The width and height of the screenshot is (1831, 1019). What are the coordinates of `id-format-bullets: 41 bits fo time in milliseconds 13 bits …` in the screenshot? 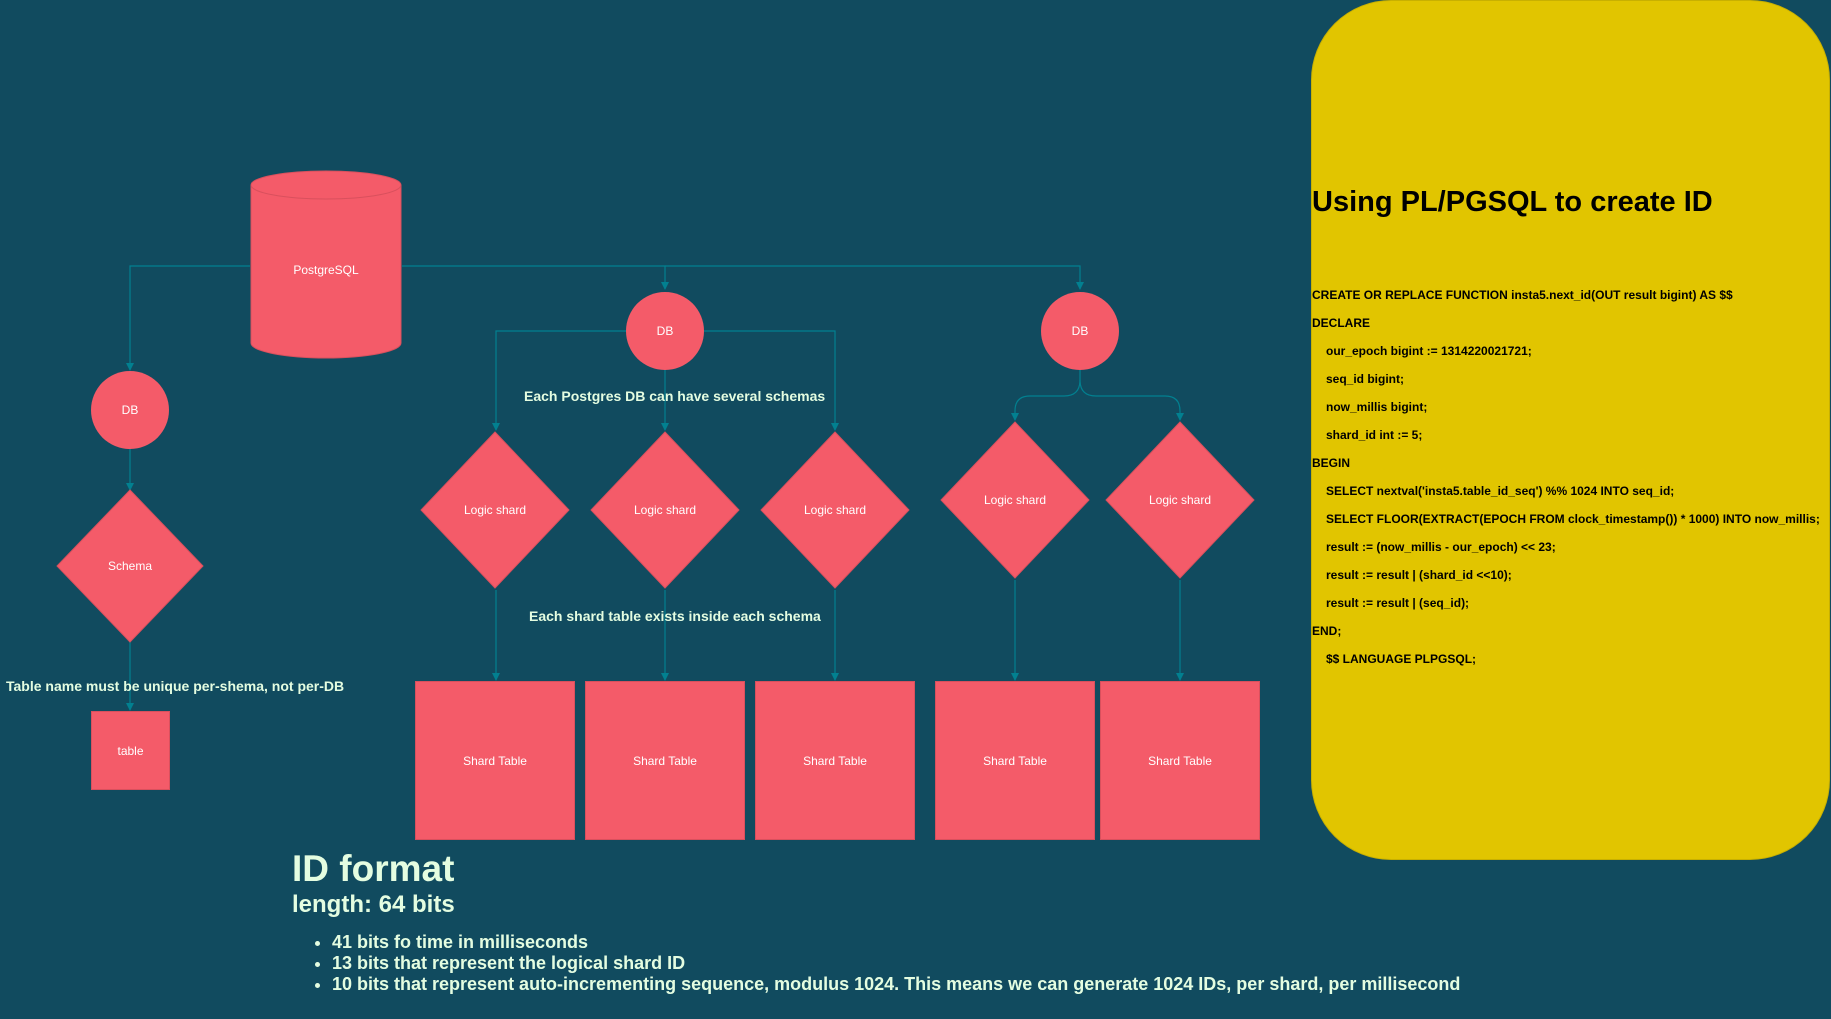 It's located at (892, 963).